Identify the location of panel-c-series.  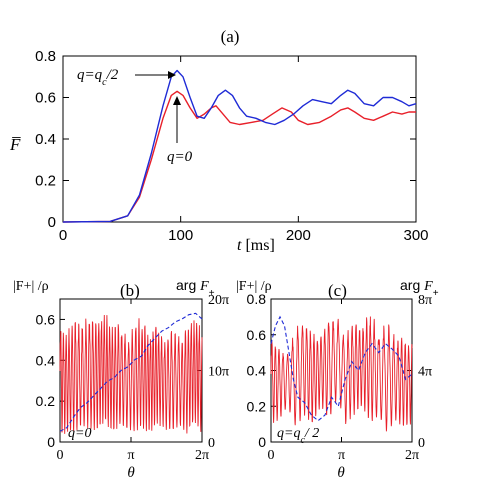
(341, 373).